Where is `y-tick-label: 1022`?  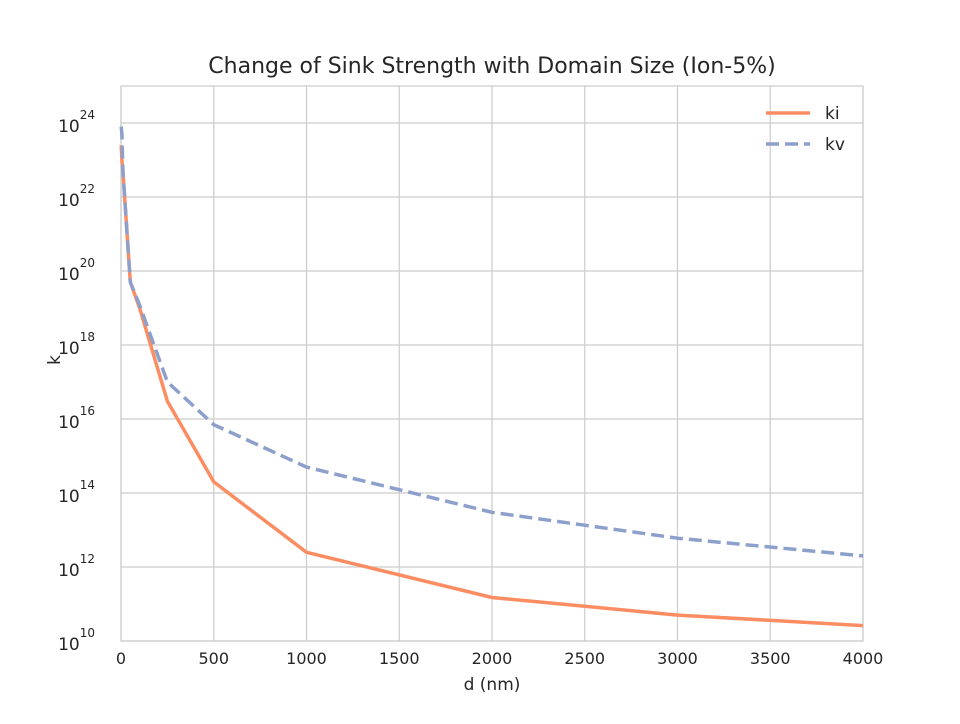 y-tick-label: 1022 is located at coordinates (76, 196).